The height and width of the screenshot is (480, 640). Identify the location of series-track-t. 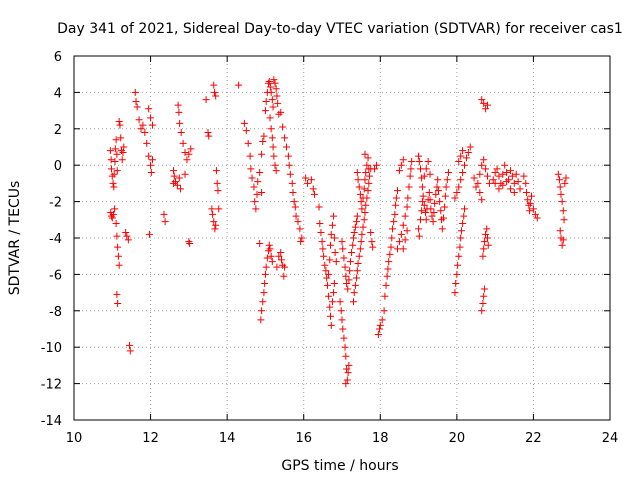
(349, 252).